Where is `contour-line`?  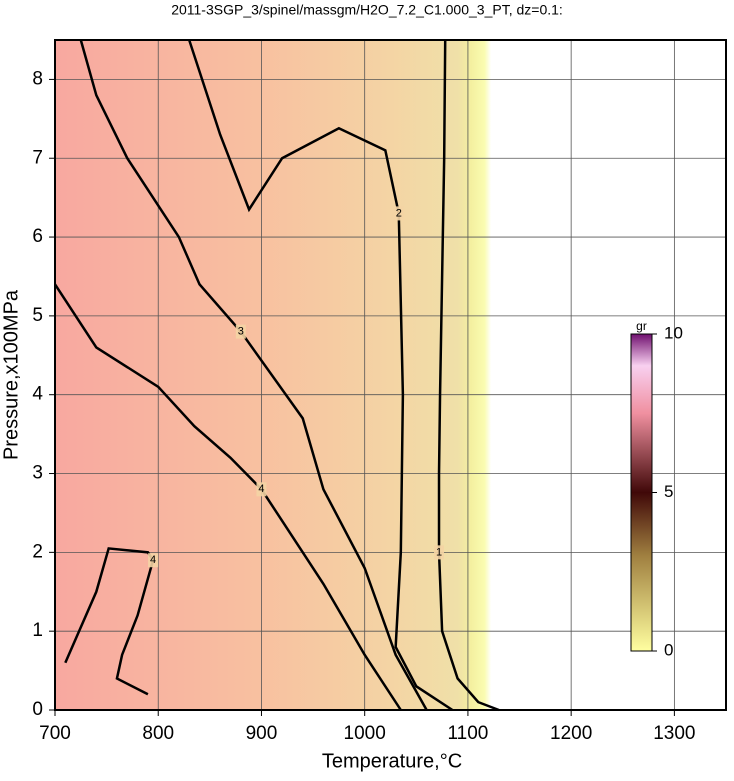
contour-line is located at coordinates (468, 375).